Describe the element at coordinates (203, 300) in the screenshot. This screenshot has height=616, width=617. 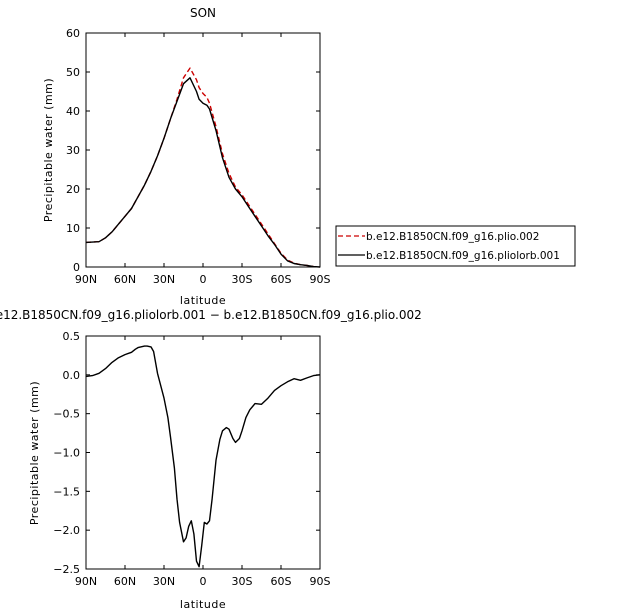
I see `top-x-axis-title: latitude` at that location.